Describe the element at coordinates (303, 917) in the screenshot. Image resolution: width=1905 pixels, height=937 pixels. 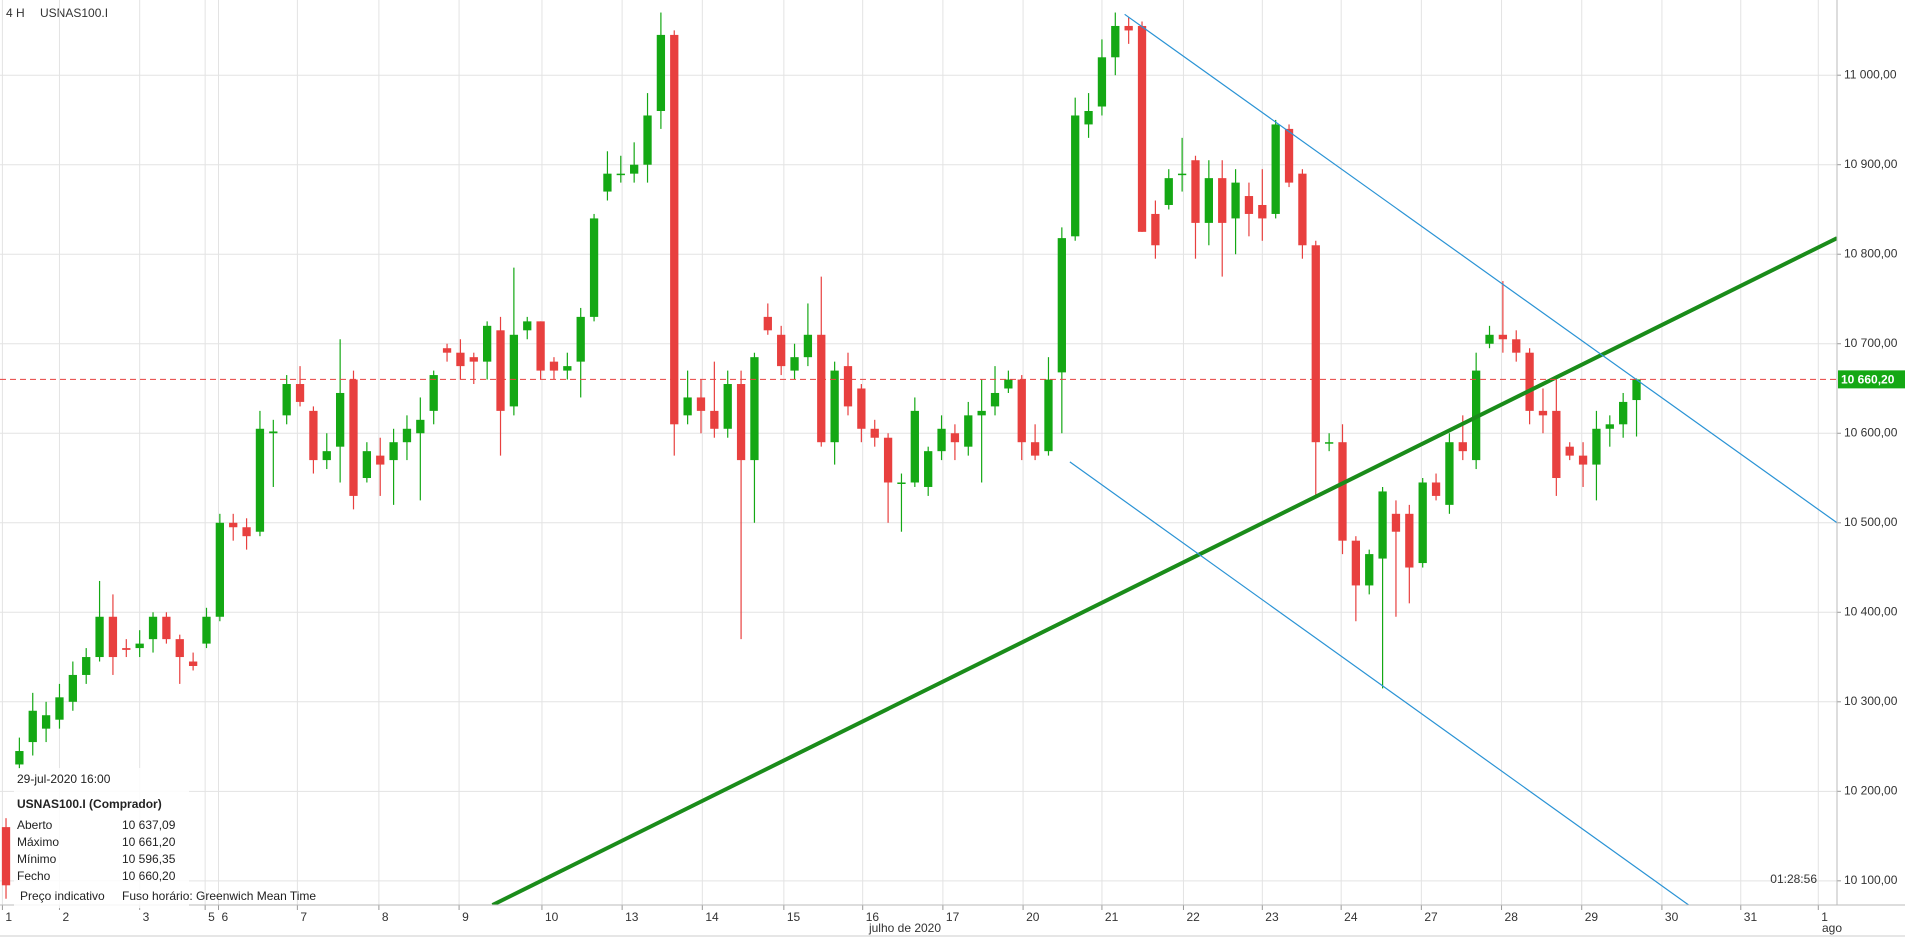
I see `x-tick-label: 7` at that location.